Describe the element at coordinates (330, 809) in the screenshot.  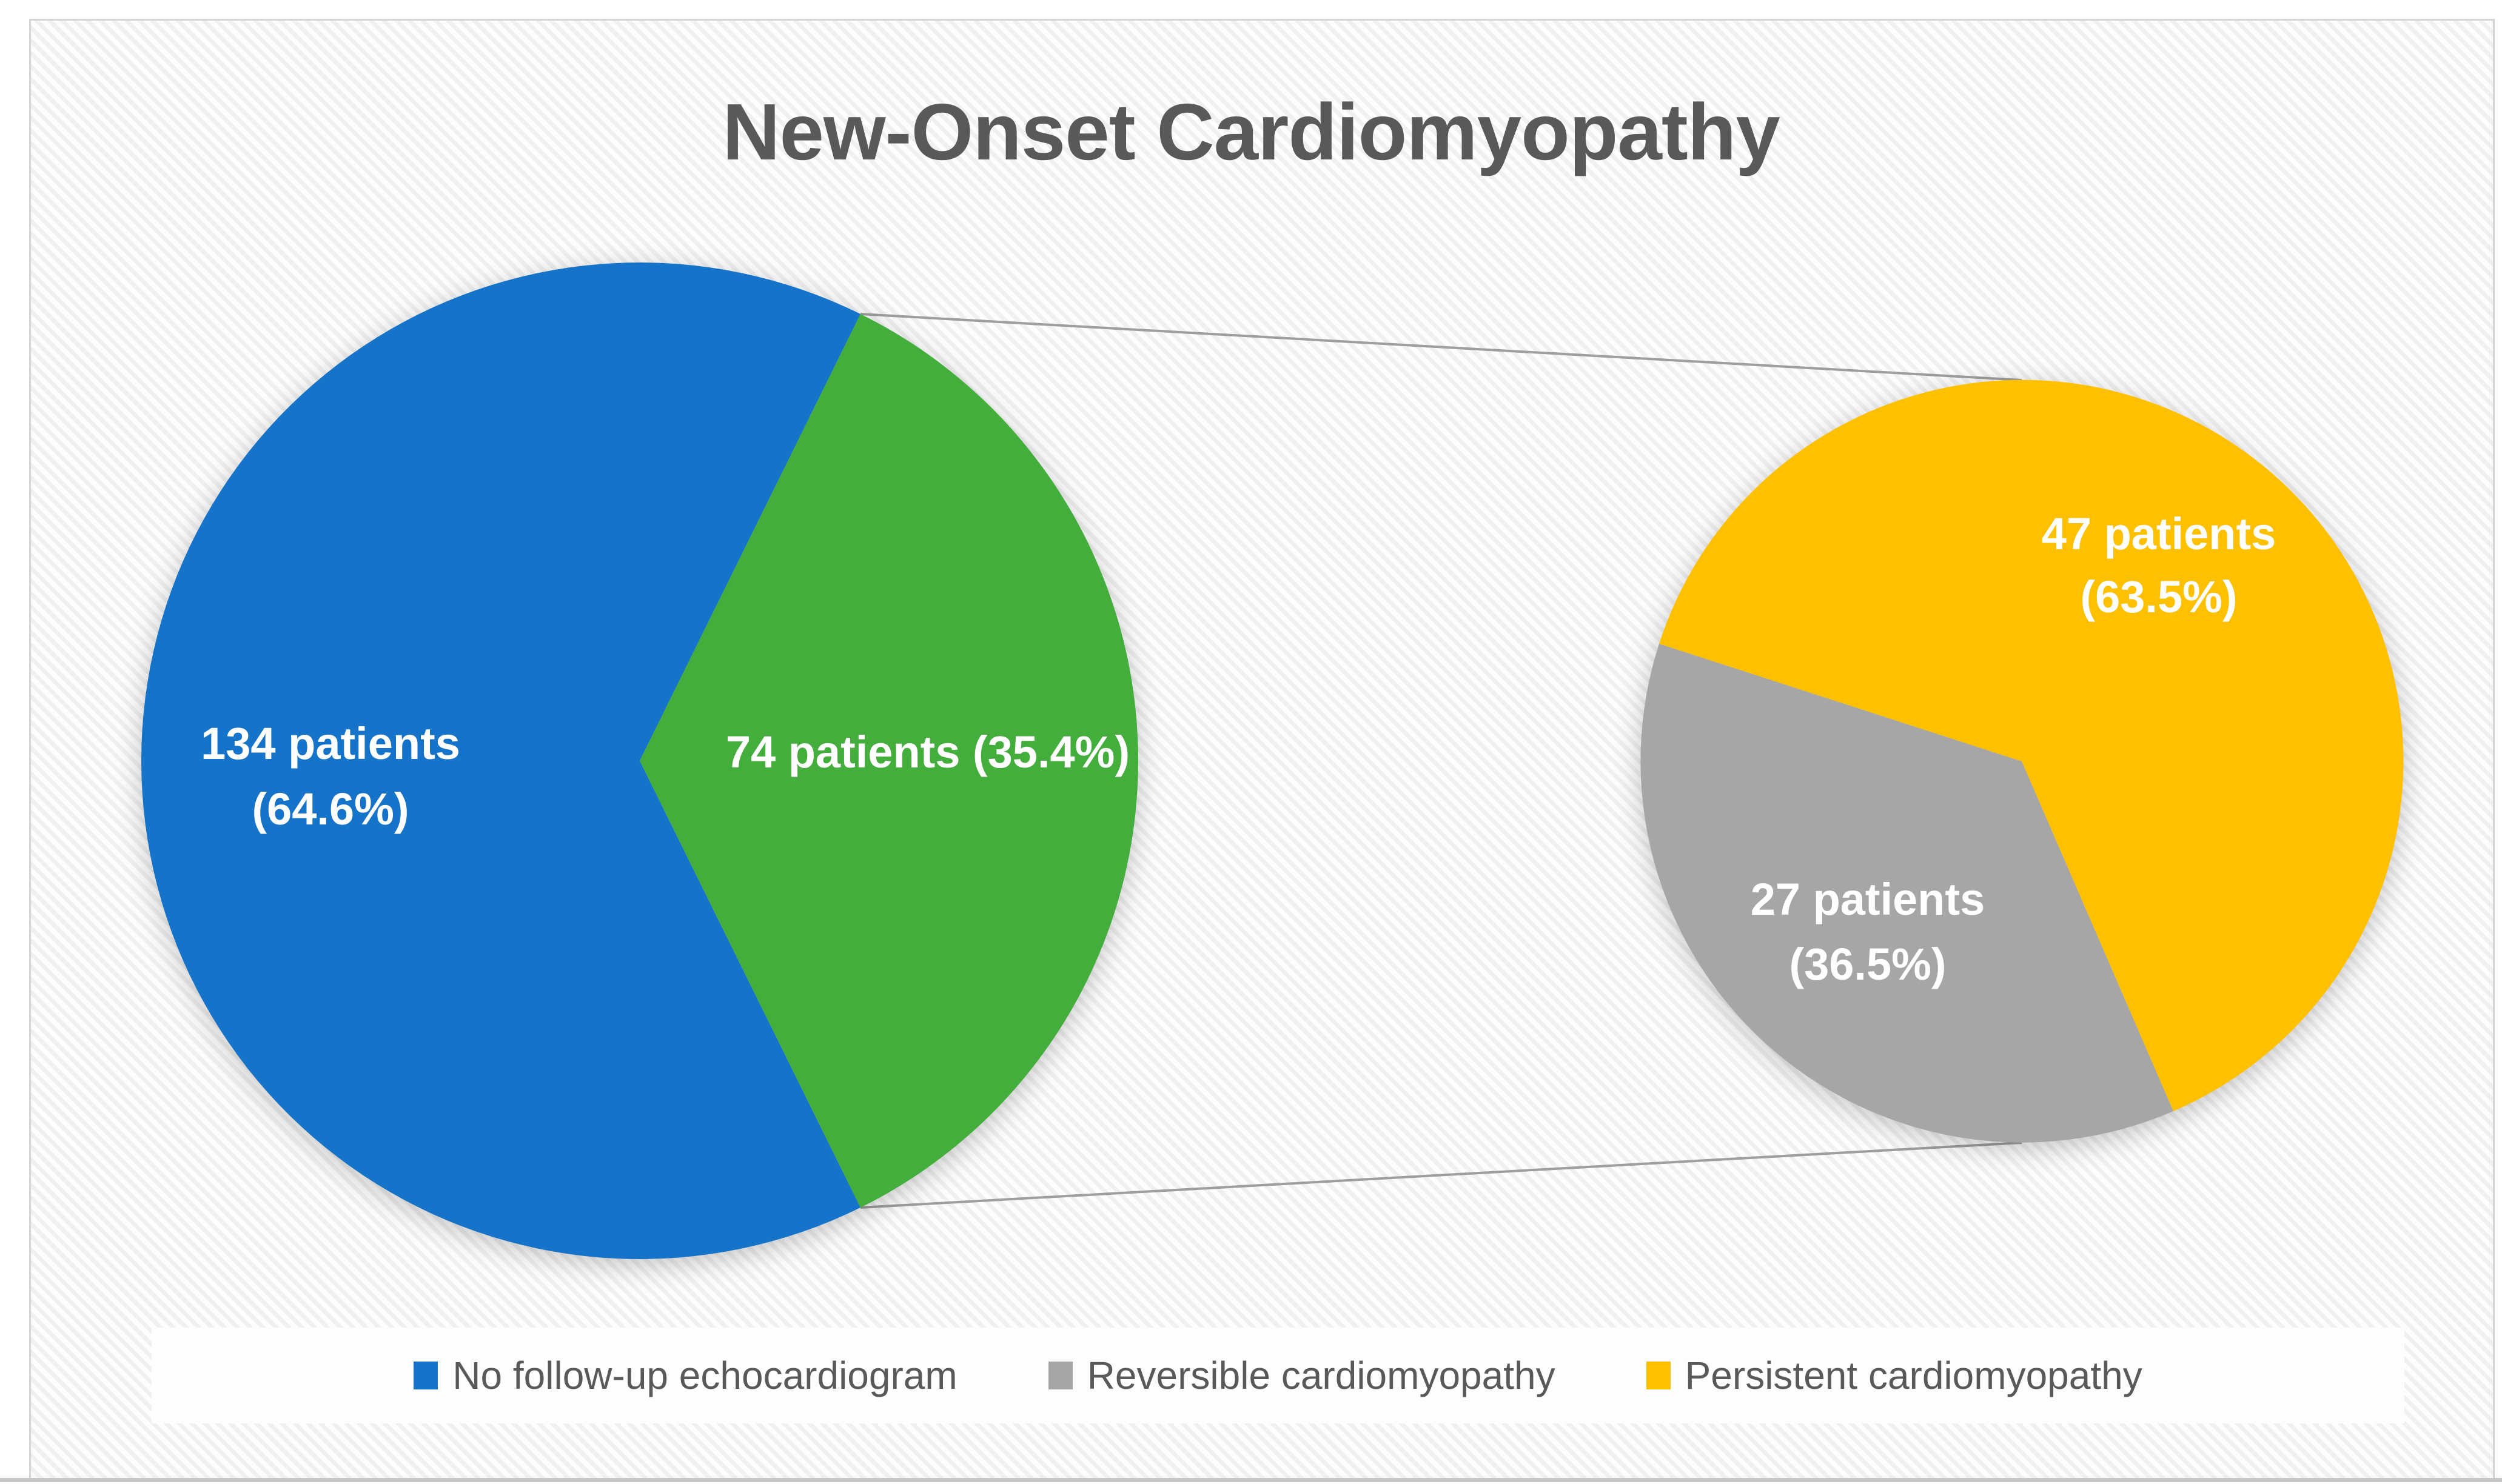
I see `data-label: (64.6%)` at that location.